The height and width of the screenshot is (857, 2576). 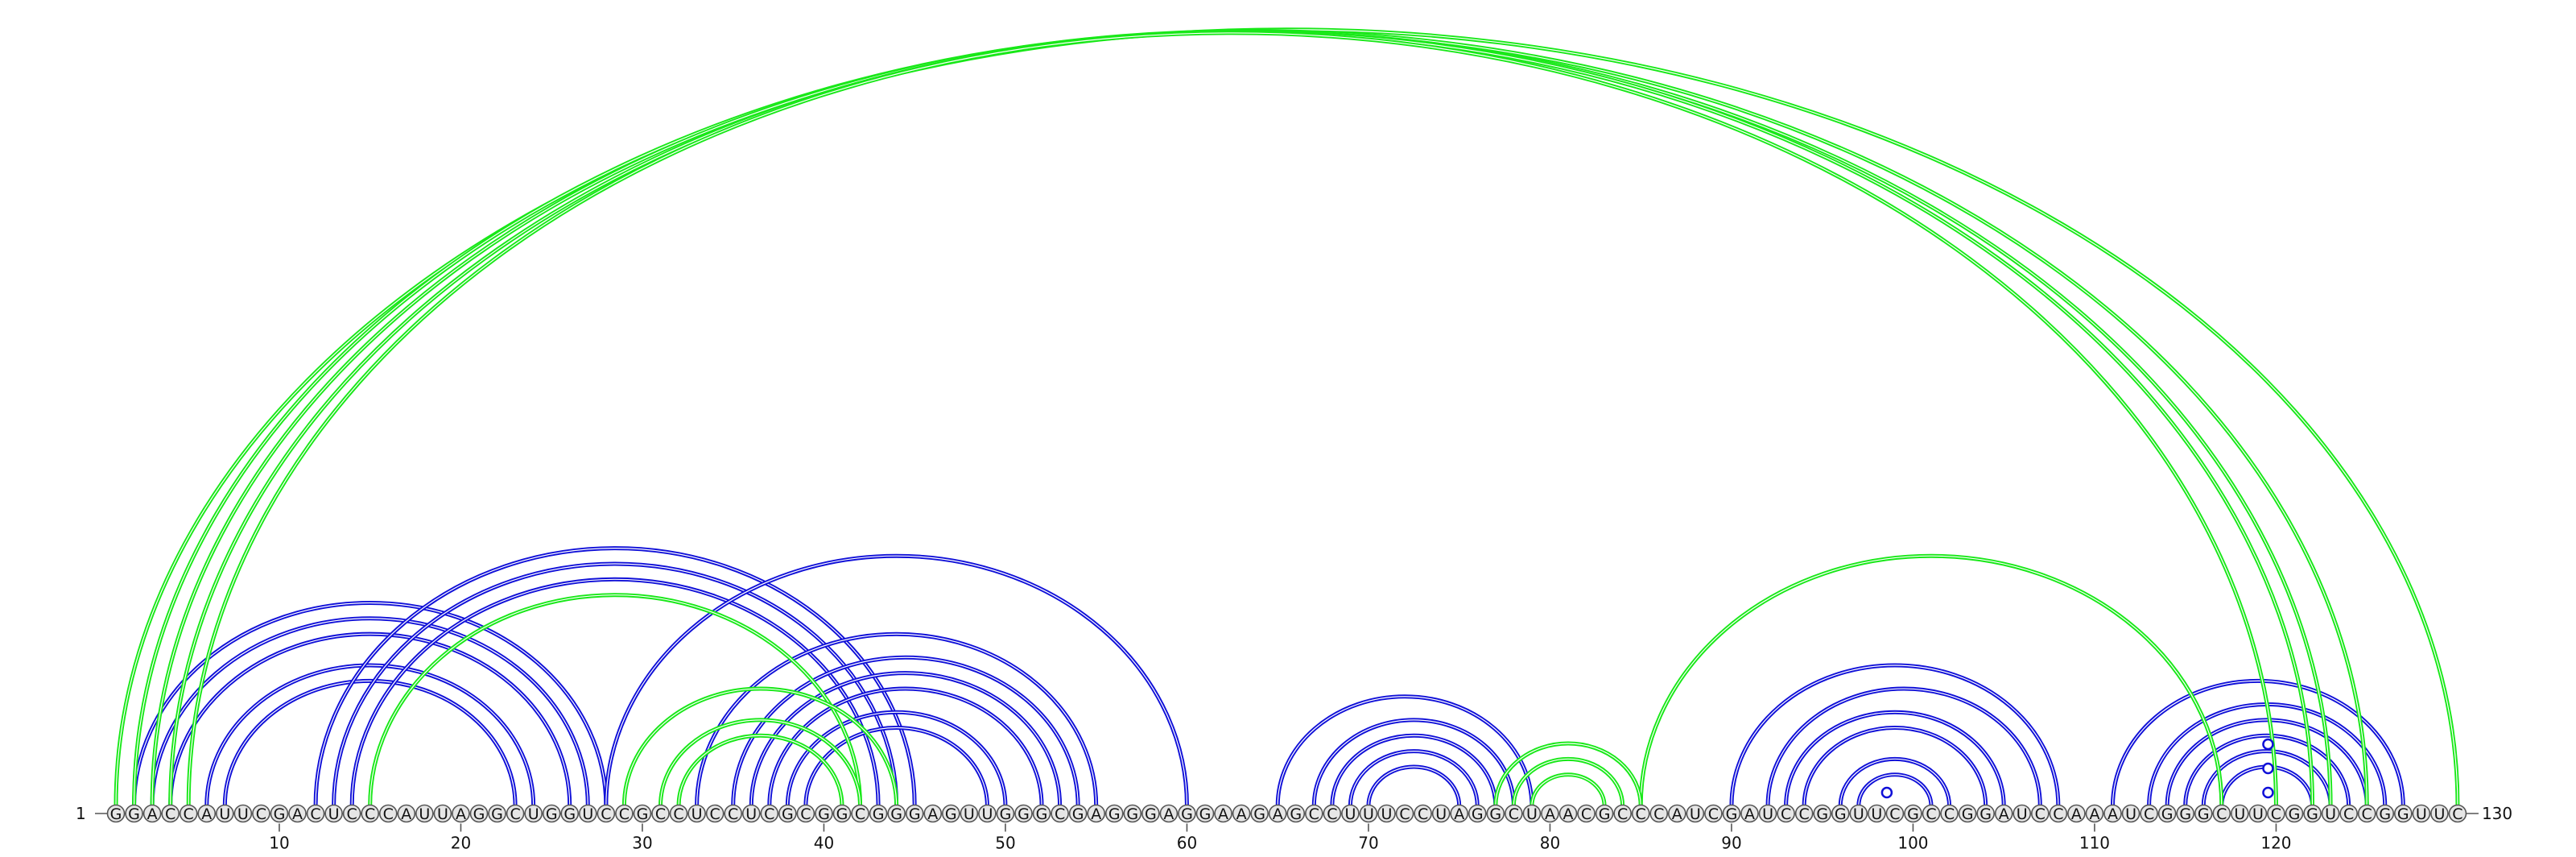 What do you see at coordinates (660, 813) in the screenshot?
I see `nucleotide-31: C` at bounding box center [660, 813].